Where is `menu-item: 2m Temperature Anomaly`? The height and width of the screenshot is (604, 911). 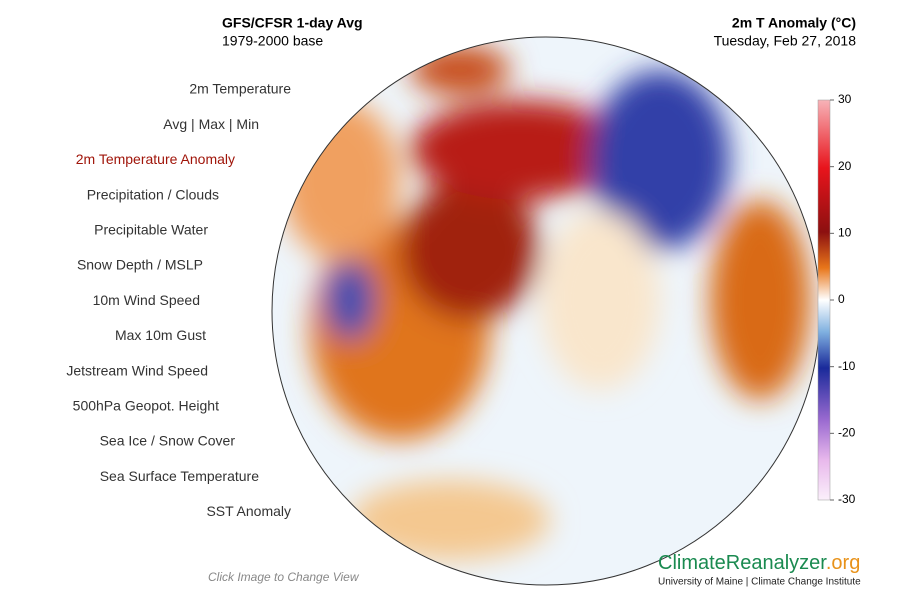
menu-item: 2m Temperature Anomaly is located at coordinates (155, 159).